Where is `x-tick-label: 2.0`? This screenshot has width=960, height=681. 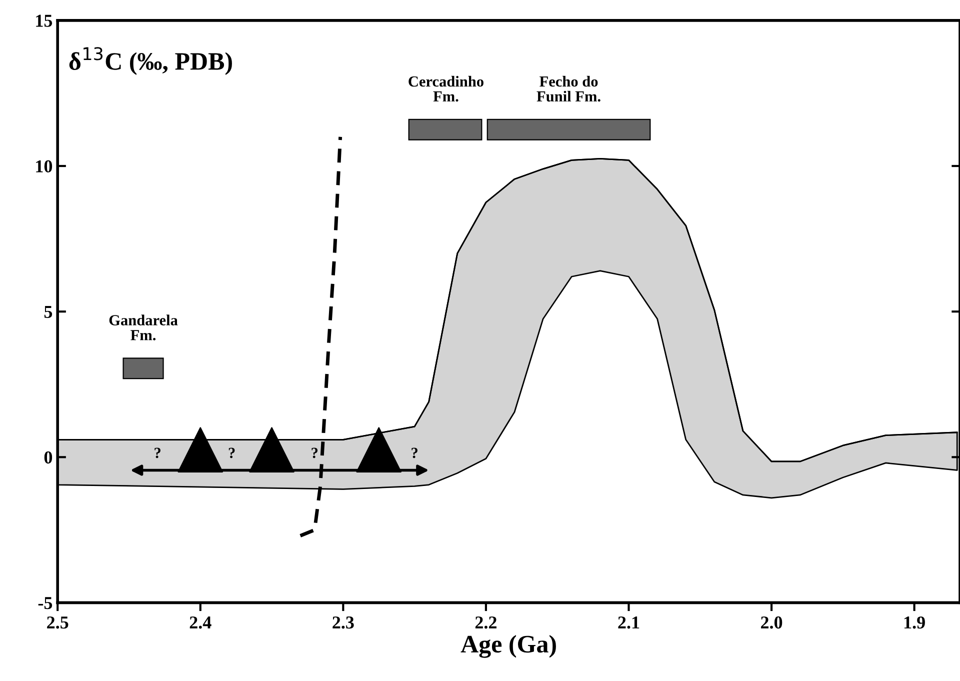
x-tick-label: 2.0 is located at coordinates (771, 622).